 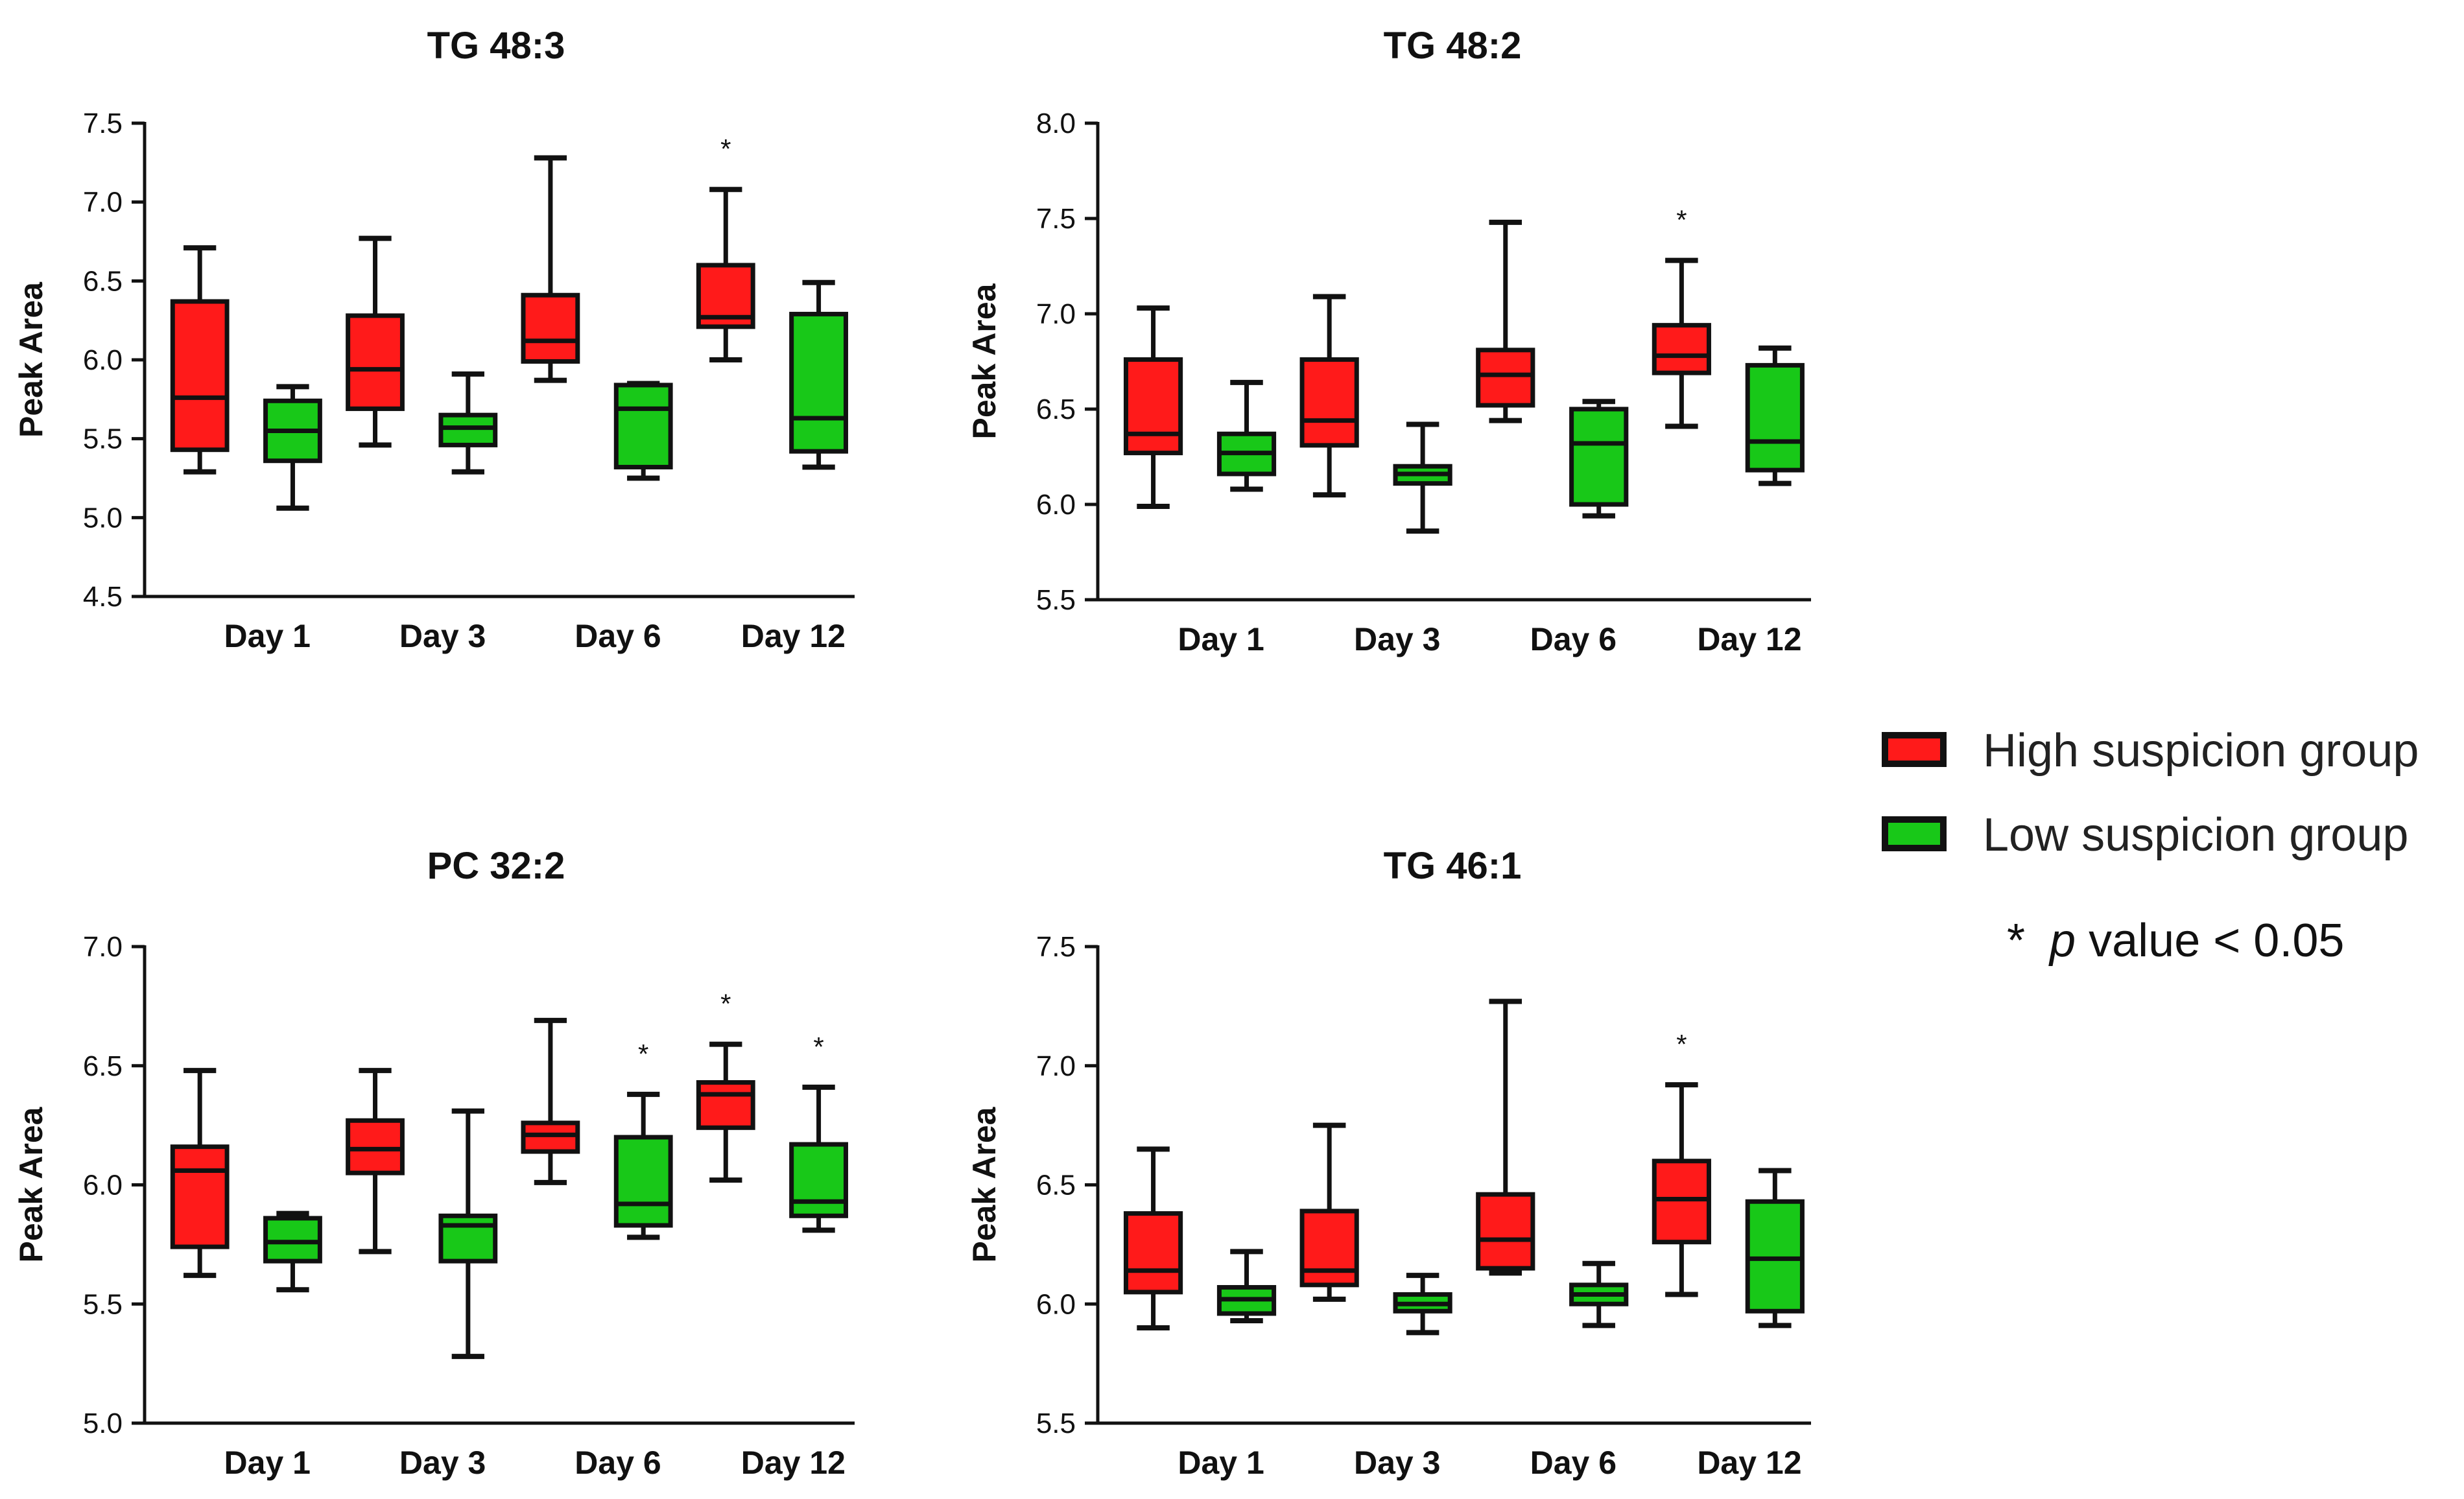 I want to click on significance-note-p: p, so click(x=2062, y=941).